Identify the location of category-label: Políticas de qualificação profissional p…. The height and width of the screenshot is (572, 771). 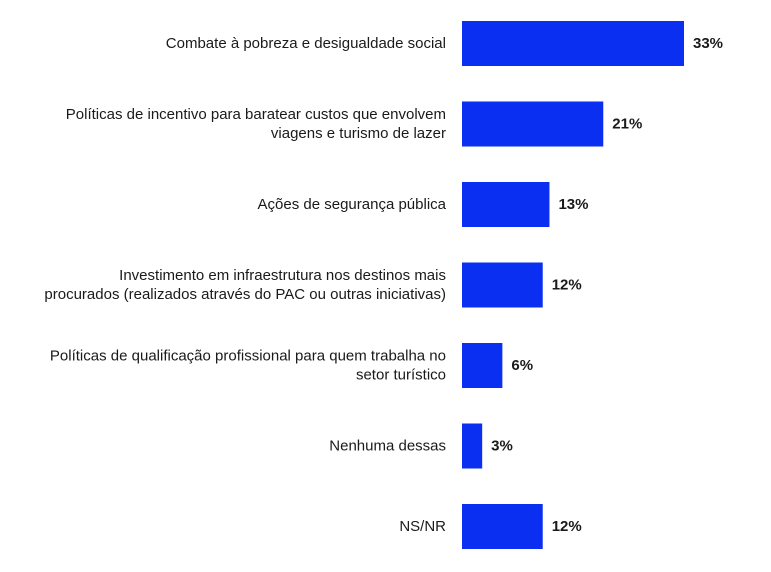
(248, 366).